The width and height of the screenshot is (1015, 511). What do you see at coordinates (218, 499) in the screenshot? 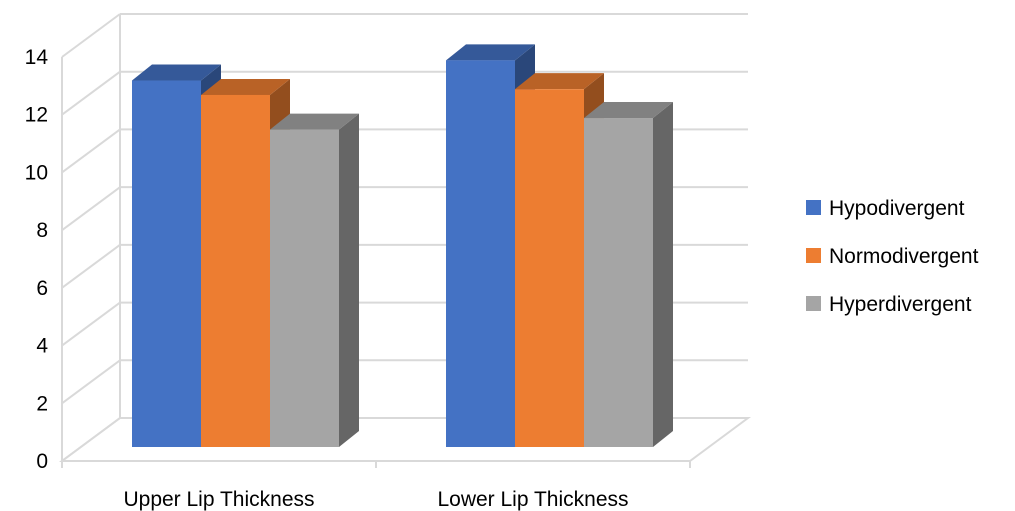
I see `category-label: Upper Lip Thickness` at bounding box center [218, 499].